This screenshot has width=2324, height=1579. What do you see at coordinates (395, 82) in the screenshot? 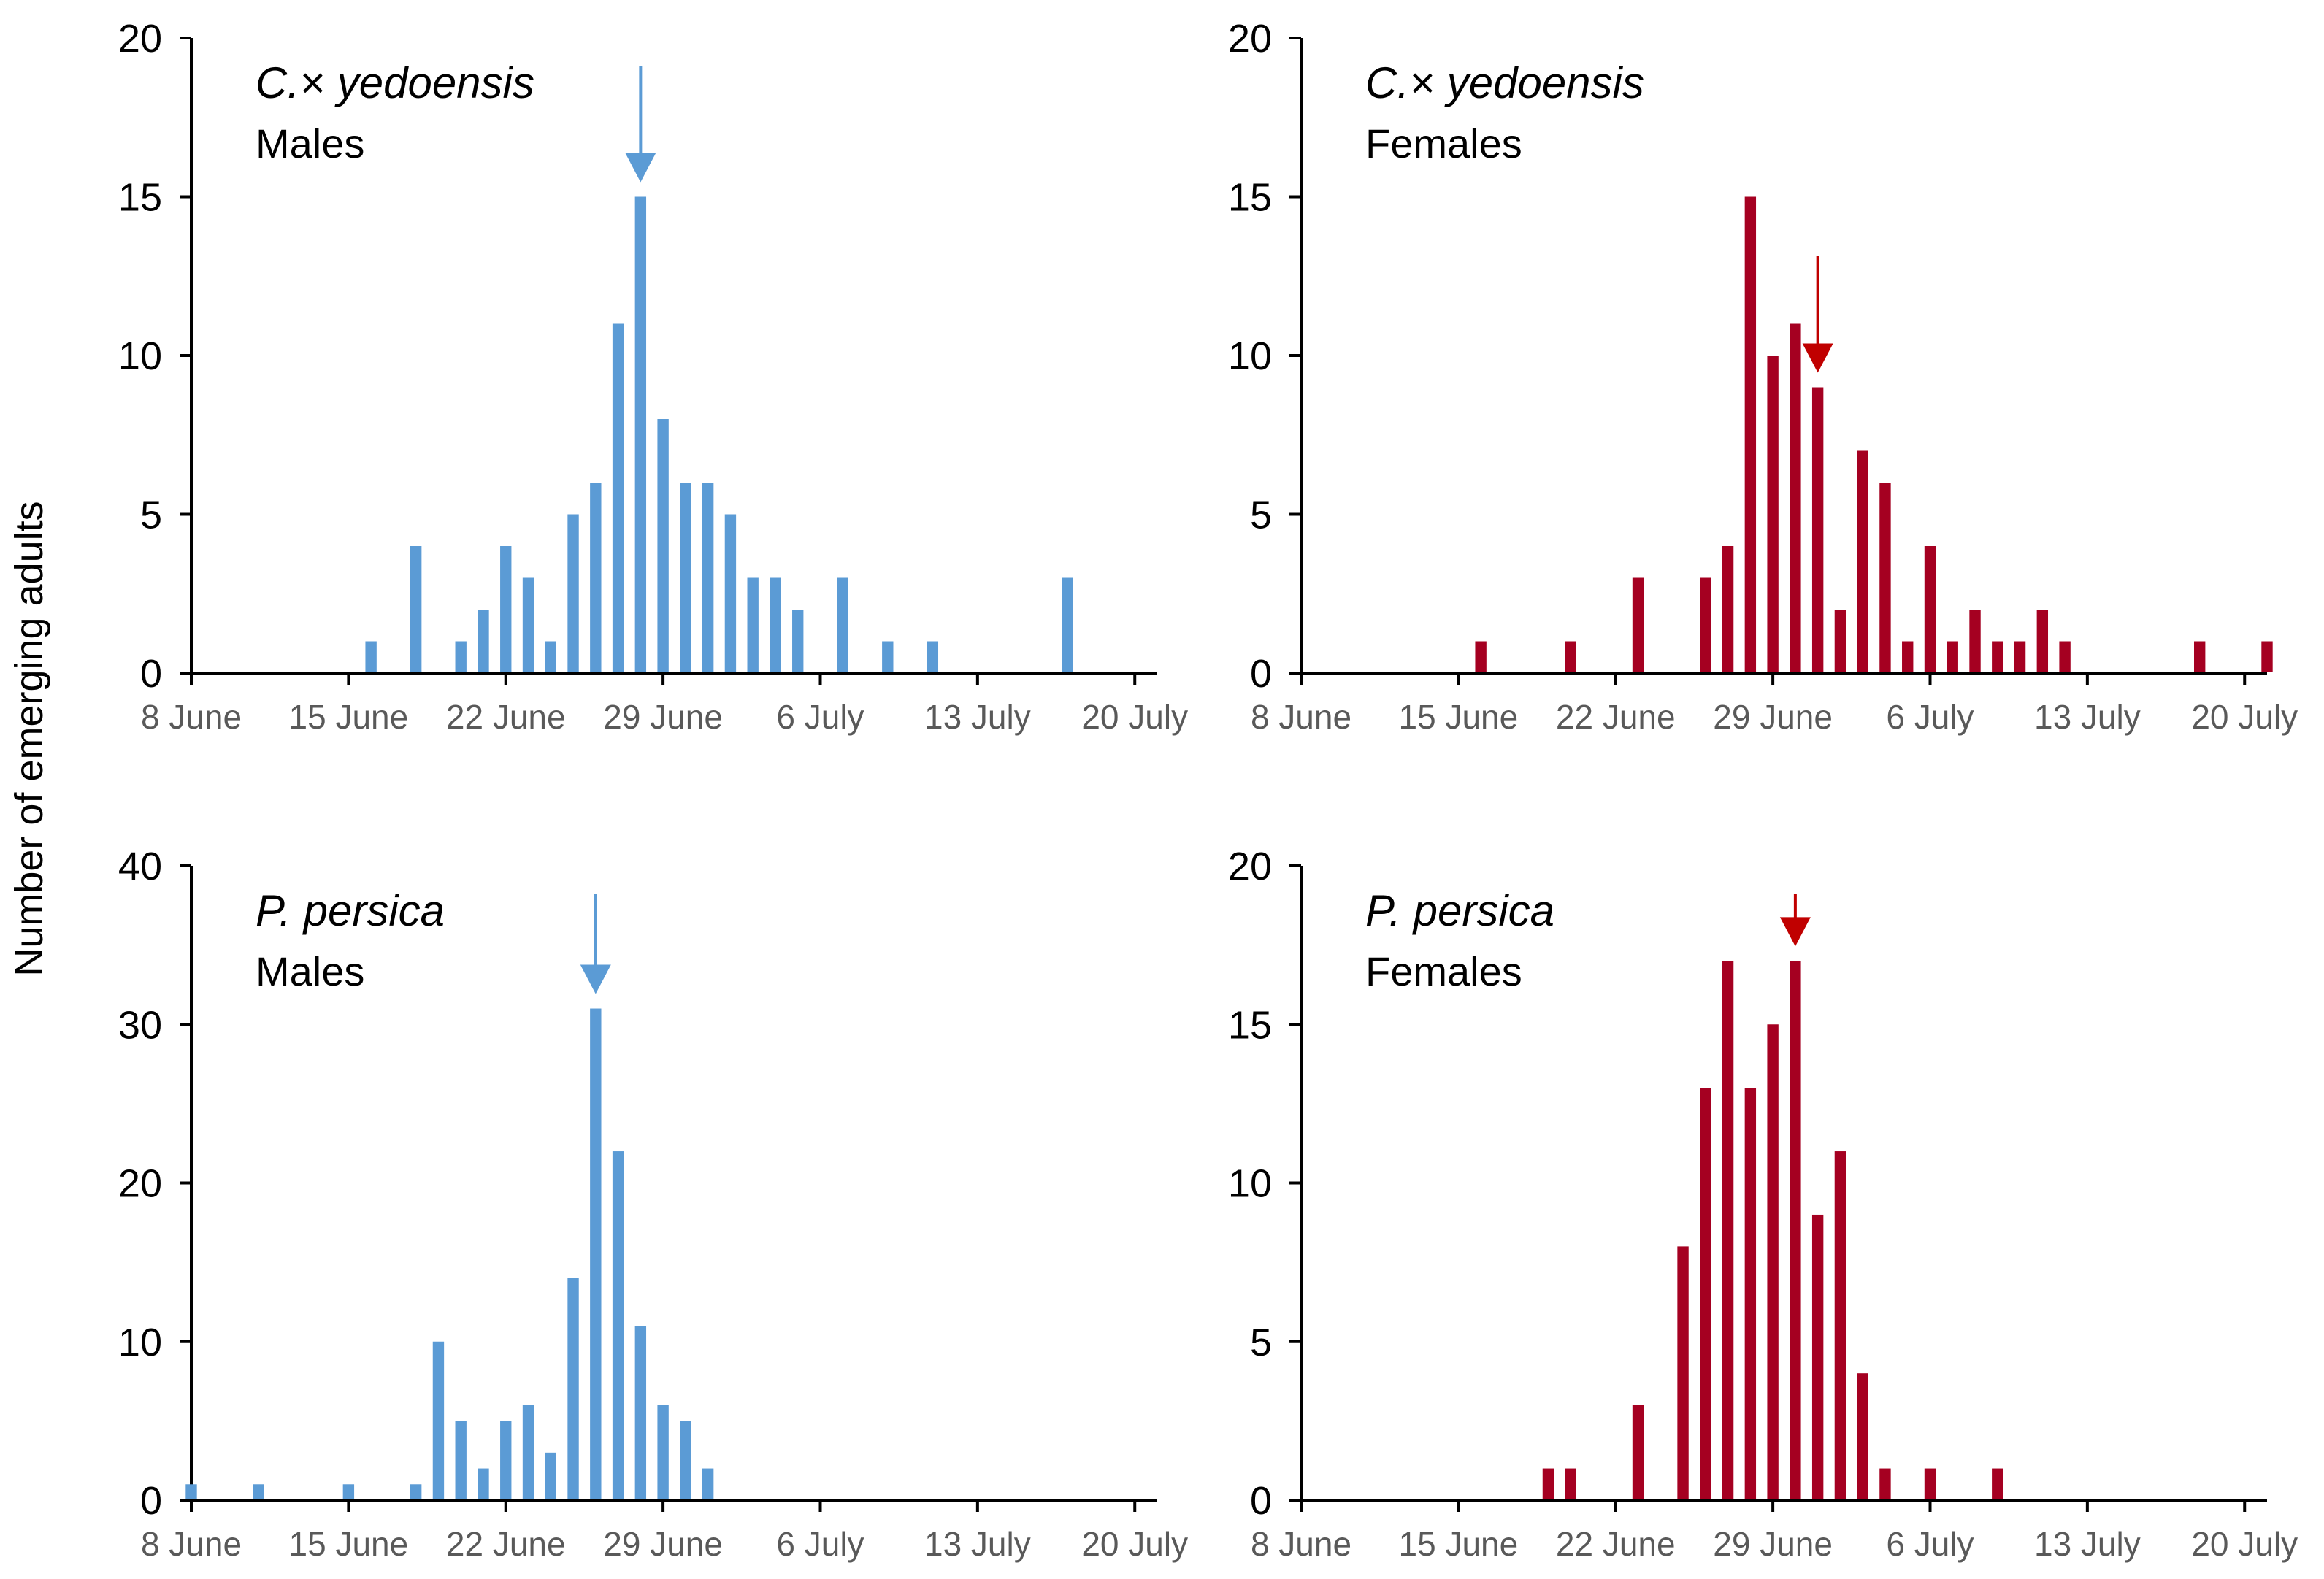
I see `species-label: C.× yedoensis` at bounding box center [395, 82].